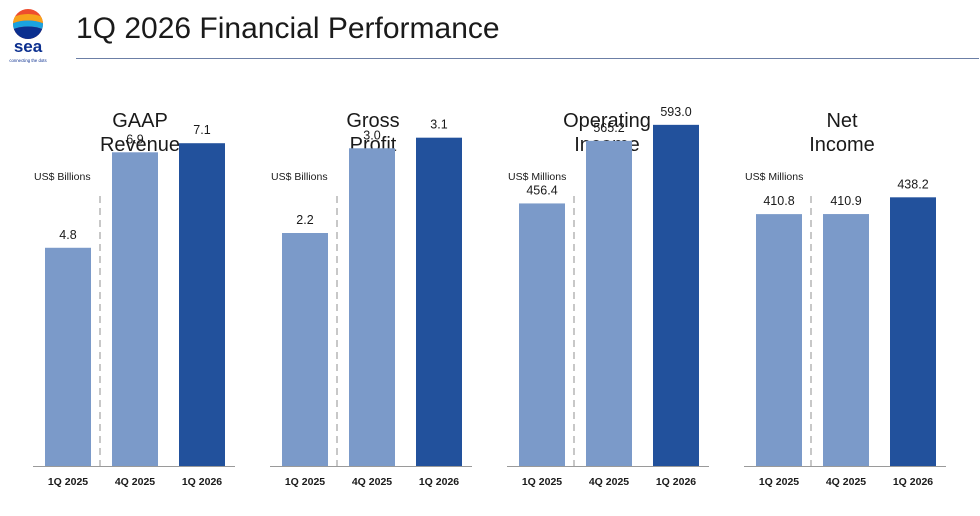 The image size is (980, 516). What do you see at coordinates (201, 130) in the screenshot?
I see `data-label: 7.1` at bounding box center [201, 130].